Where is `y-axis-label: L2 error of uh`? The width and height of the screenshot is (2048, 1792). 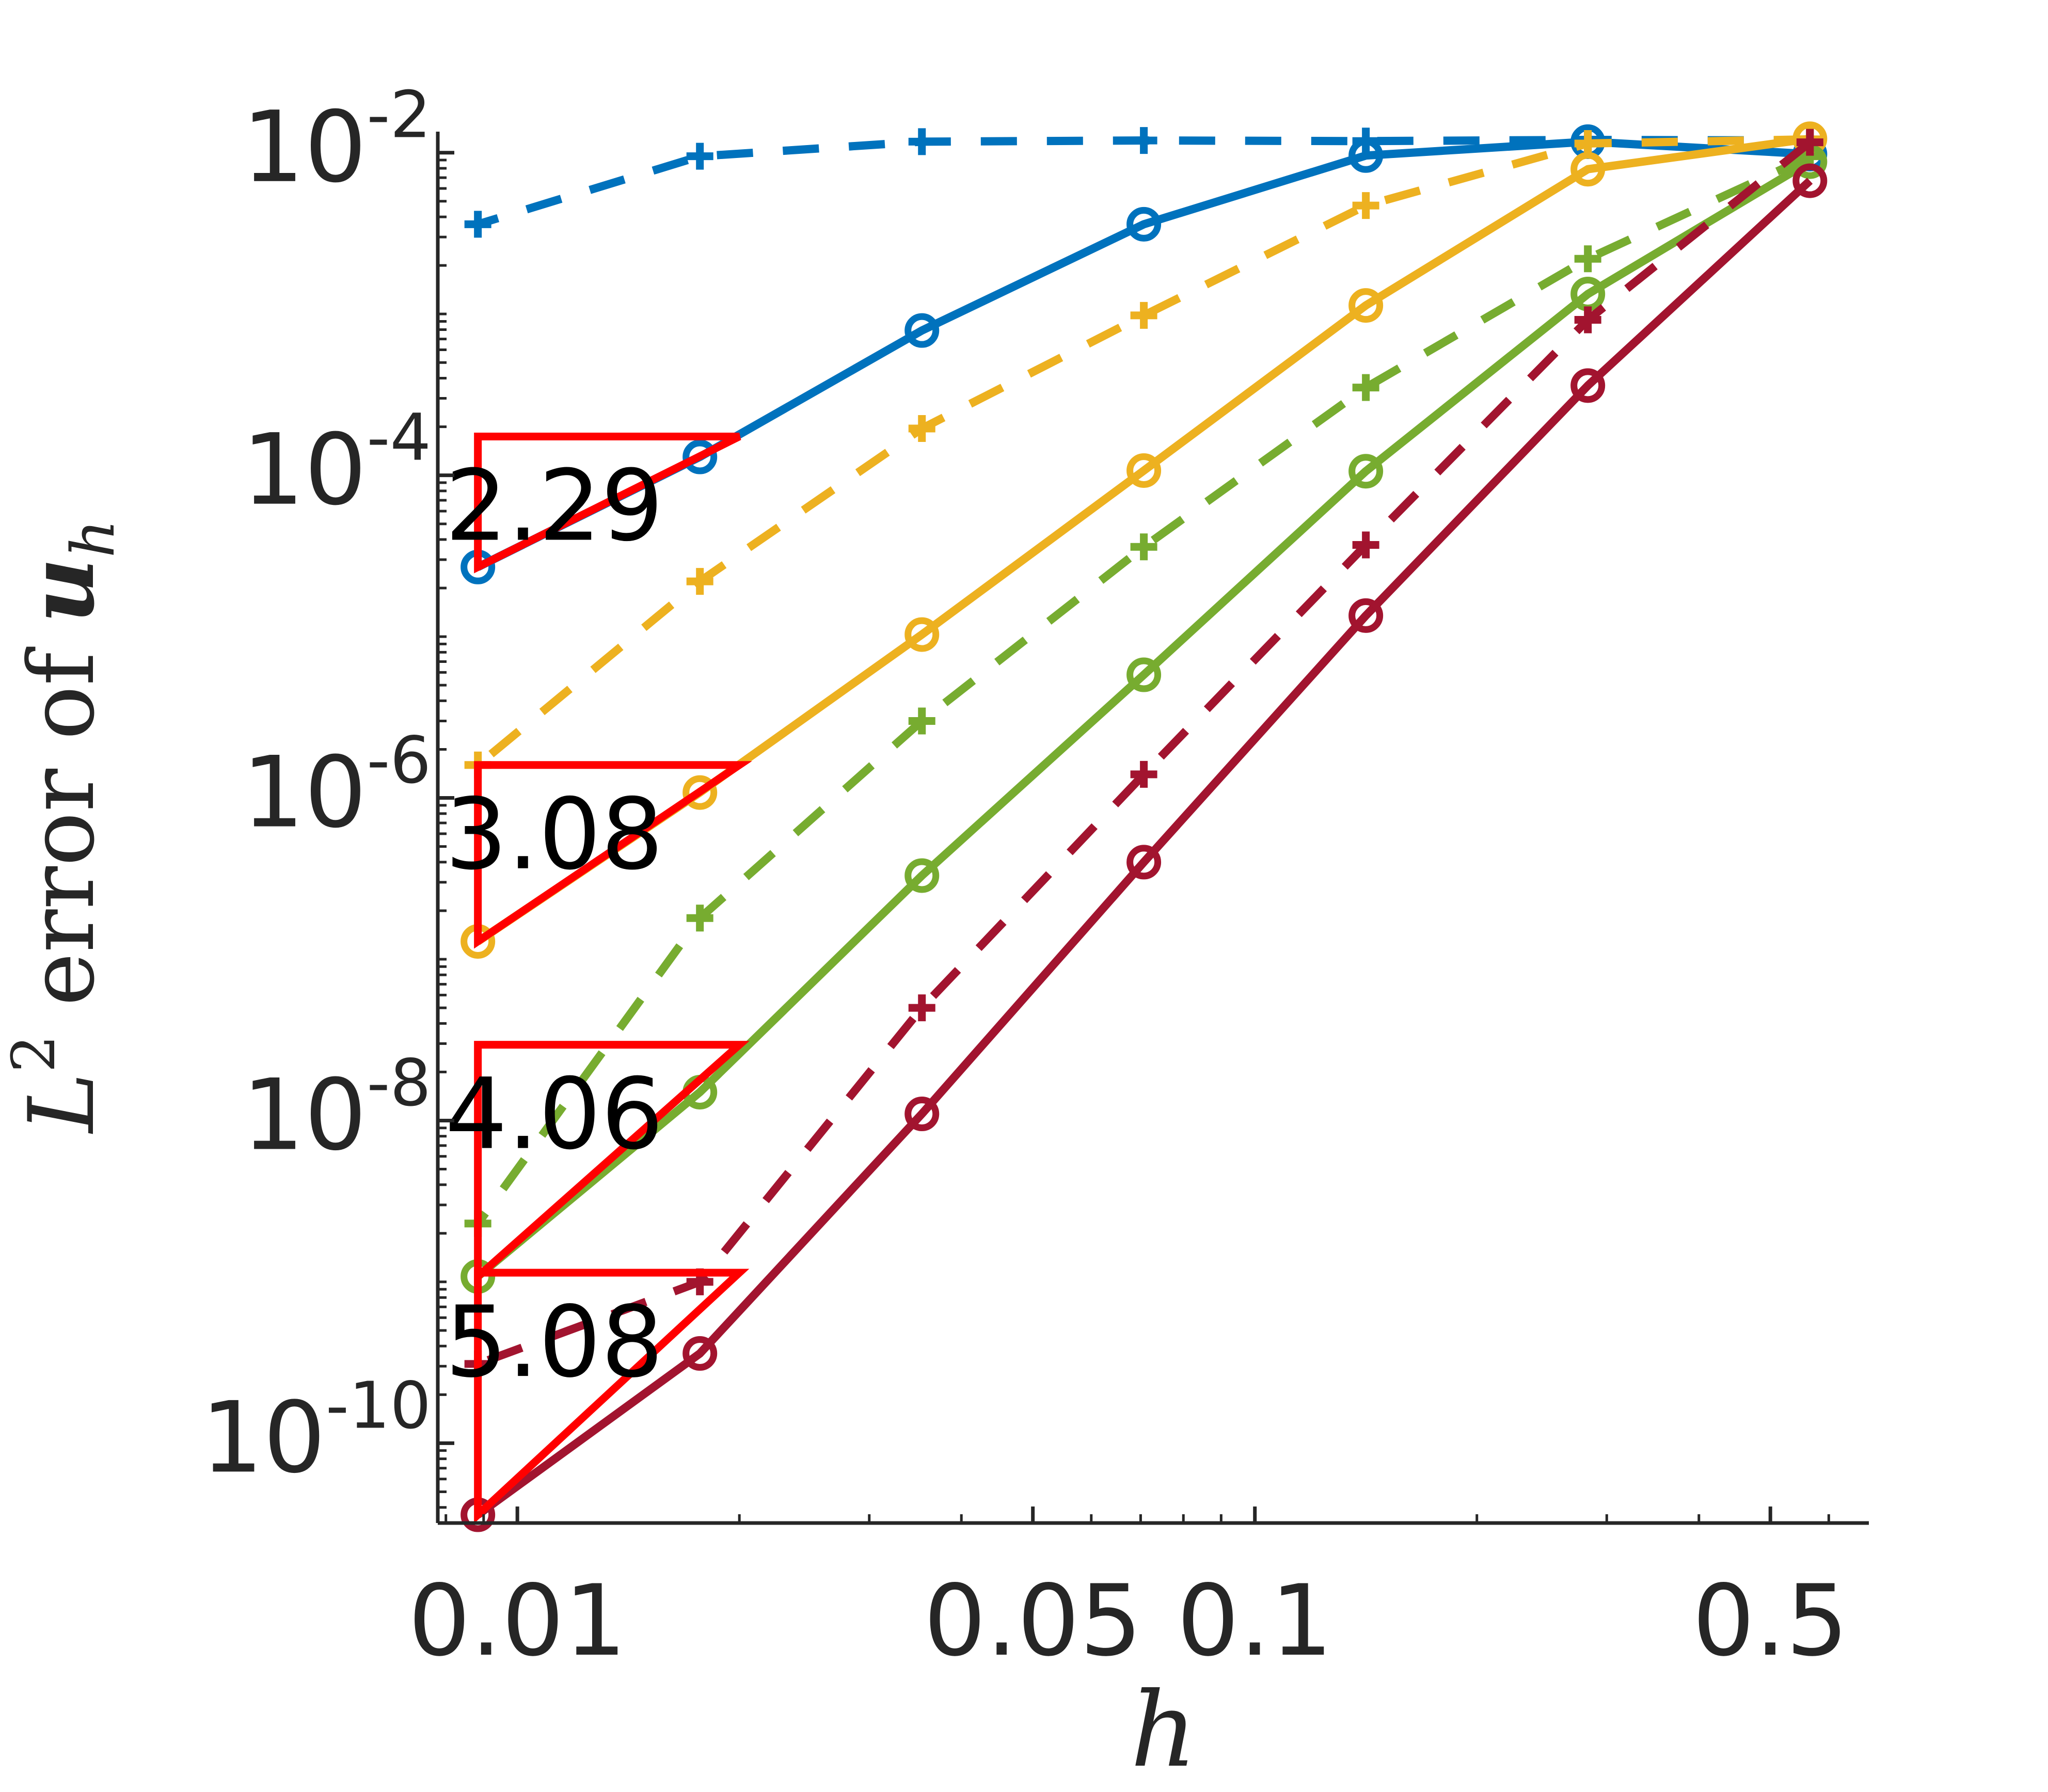
y-axis-label: L2 error of uh is located at coordinates (64, 826).